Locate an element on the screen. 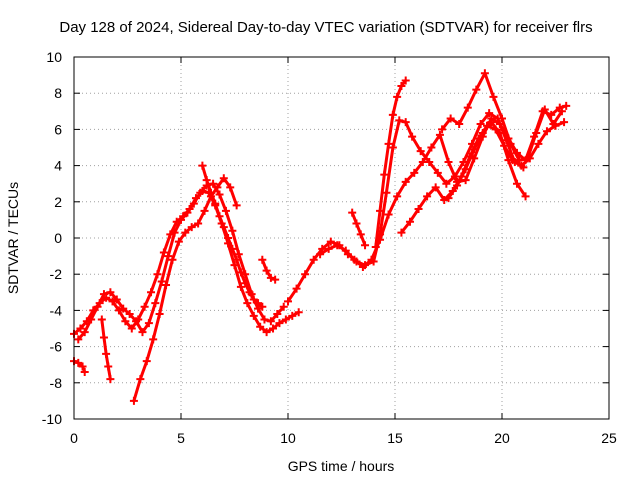  y-axis-label: SDTVAR / TECUs is located at coordinates (13, 238).